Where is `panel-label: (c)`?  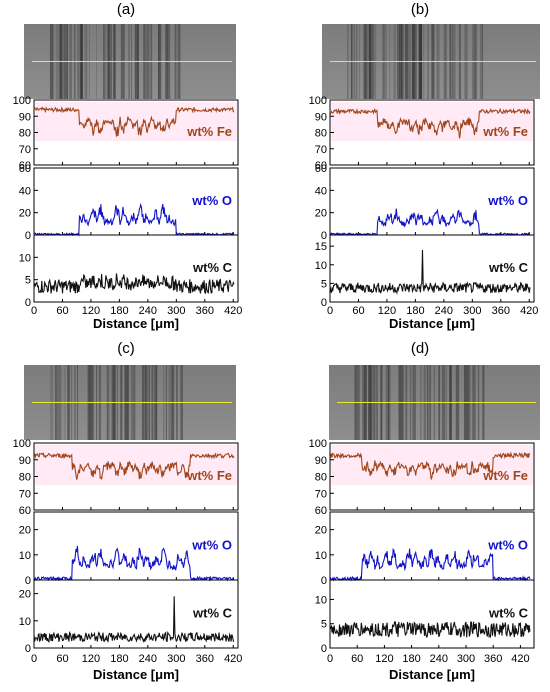
panel-label: (c) is located at coordinates (126, 348).